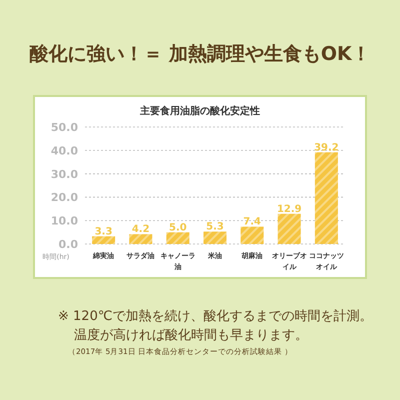  Describe the element at coordinates (191, 335) in the screenshot. I see `text: 温度が高ければ酸化時間も早まります。` at that location.